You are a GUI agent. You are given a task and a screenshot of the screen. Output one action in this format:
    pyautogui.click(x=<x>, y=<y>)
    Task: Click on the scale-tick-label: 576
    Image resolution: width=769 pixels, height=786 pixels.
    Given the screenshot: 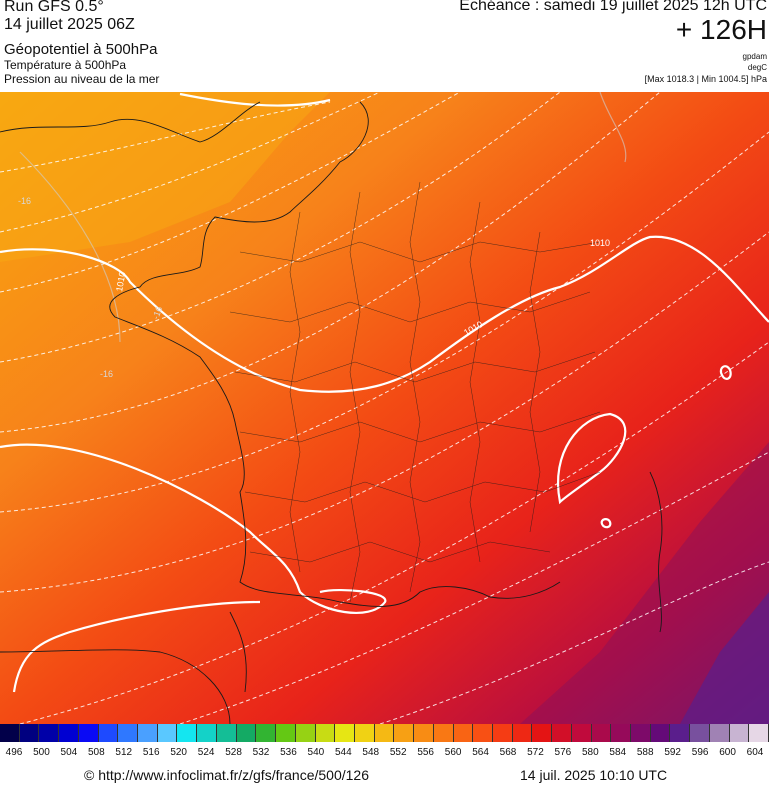 What is the action you would take?
    pyautogui.click(x=563, y=752)
    